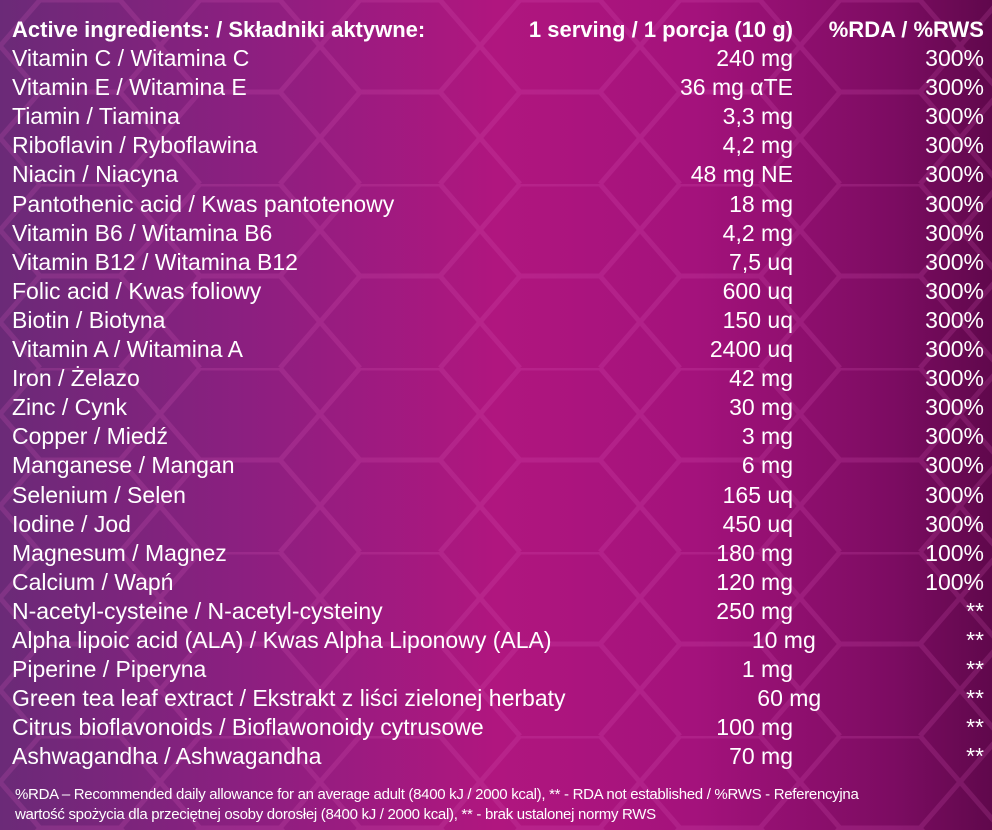  I want to click on table-row: Vitamin C / Witamina C 240 mg 300%, so click(498, 58).